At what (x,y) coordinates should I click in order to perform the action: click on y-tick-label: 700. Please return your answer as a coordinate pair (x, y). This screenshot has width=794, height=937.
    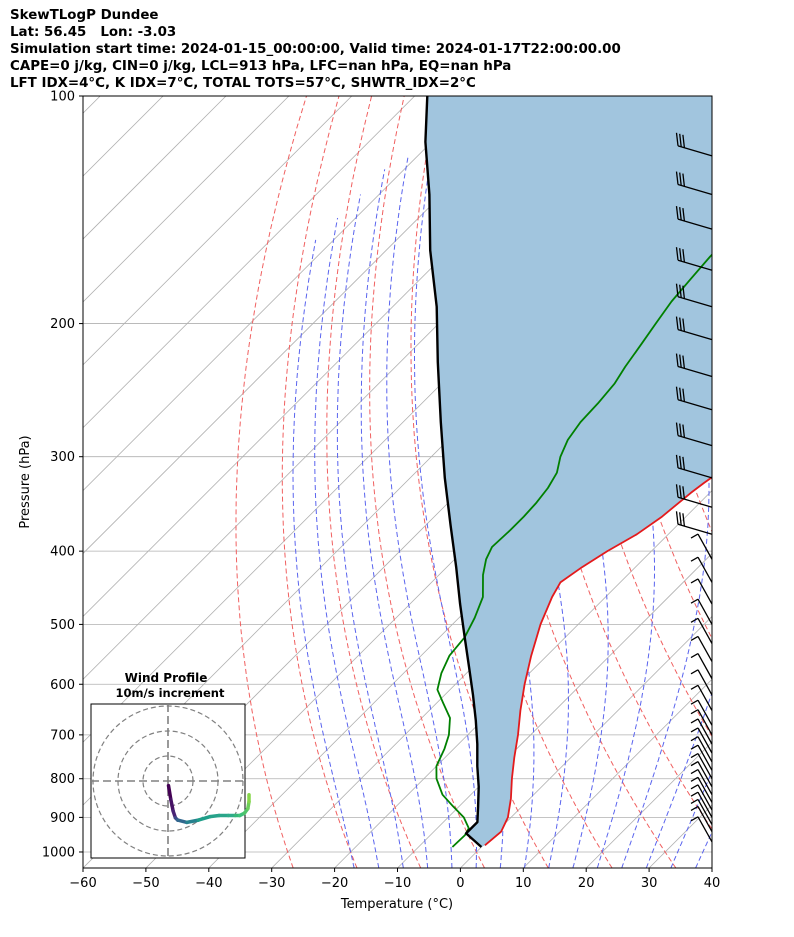
    Looking at the image, I should click on (62, 735).